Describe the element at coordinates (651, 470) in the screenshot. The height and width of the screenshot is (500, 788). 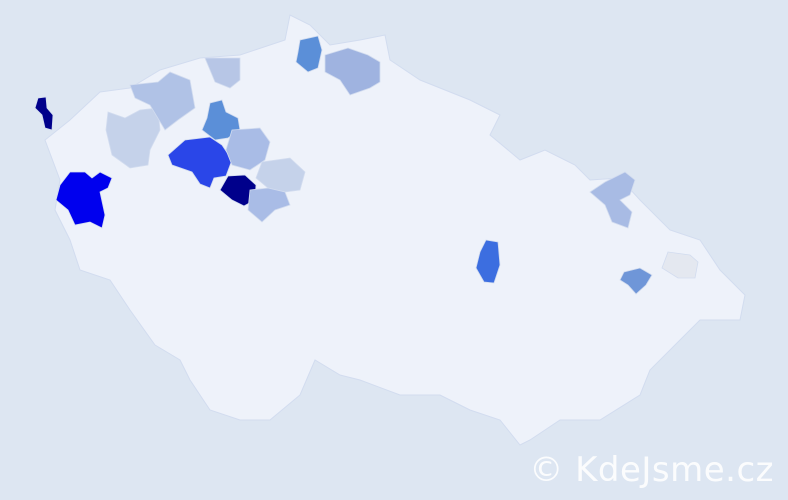
I see `watermark: © KdeJsme.cz` at that location.